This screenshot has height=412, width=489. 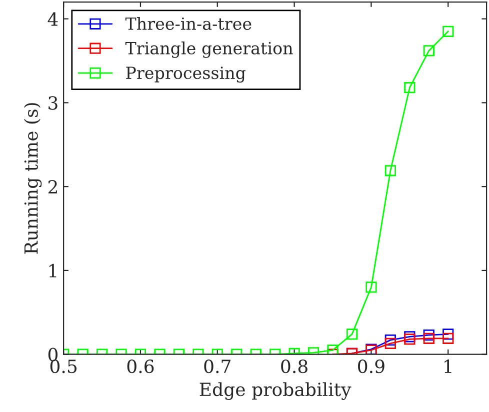 What do you see at coordinates (217, 367) in the screenshot?
I see `x-tick-label: 0.7` at bounding box center [217, 367].